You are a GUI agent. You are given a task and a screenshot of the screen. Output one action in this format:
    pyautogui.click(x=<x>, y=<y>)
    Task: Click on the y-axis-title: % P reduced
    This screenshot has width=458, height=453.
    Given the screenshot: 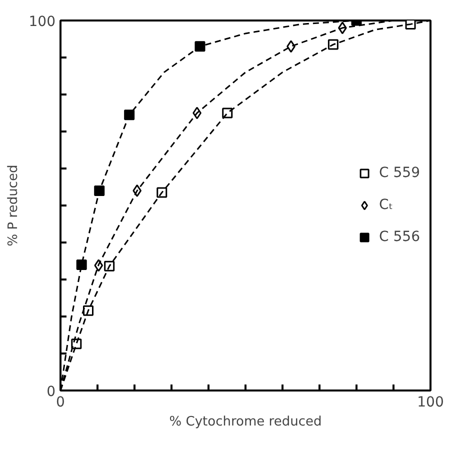 What is the action you would take?
    pyautogui.click(x=13, y=205)
    